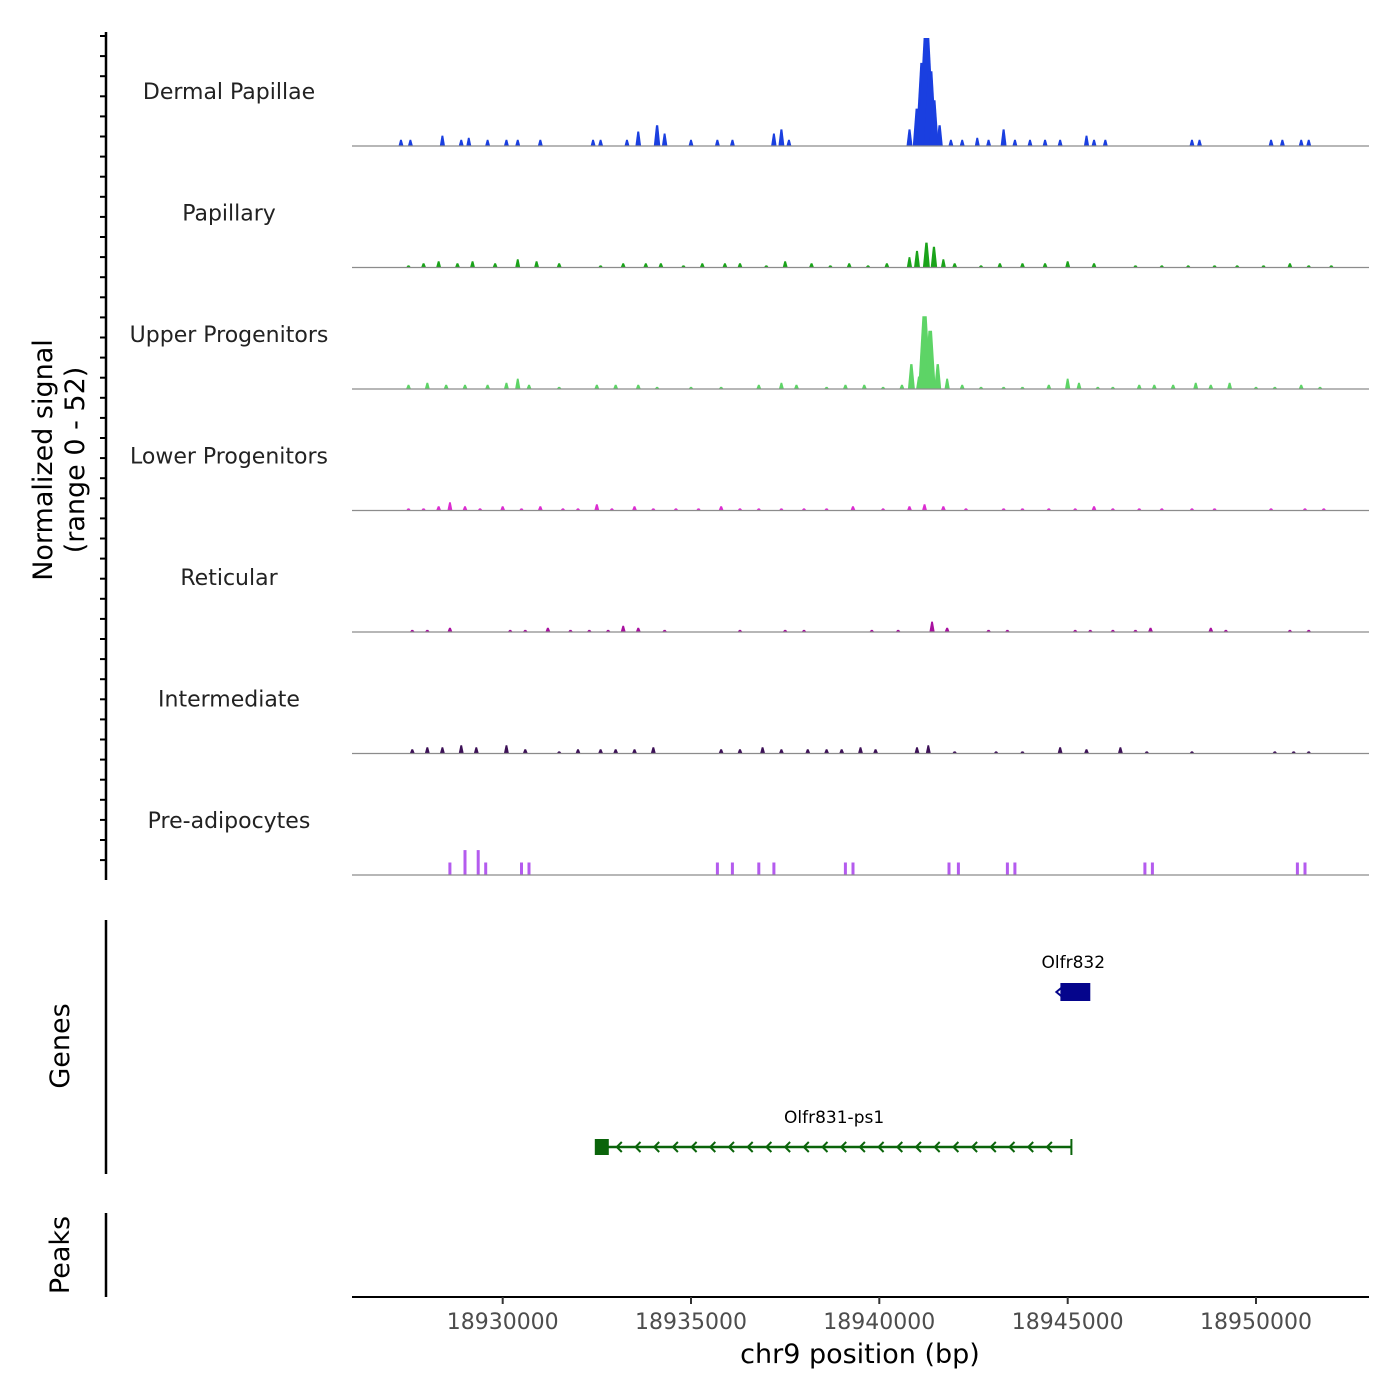 The image size is (1400, 1400). Describe the element at coordinates (756, 92) in the screenshot. I see `track-dermal-papillae: Dermal Papillae` at that location.